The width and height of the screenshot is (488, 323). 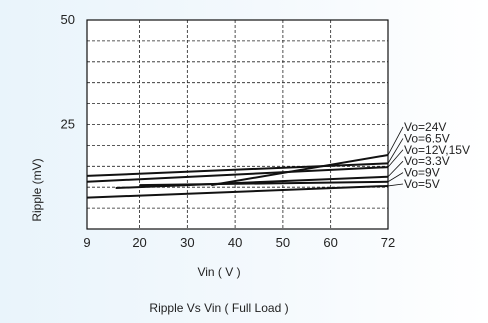 What do you see at coordinates (425, 127) in the screenshot?
I see `legend-label: Vo=24V` at bounding box center [425, 127].